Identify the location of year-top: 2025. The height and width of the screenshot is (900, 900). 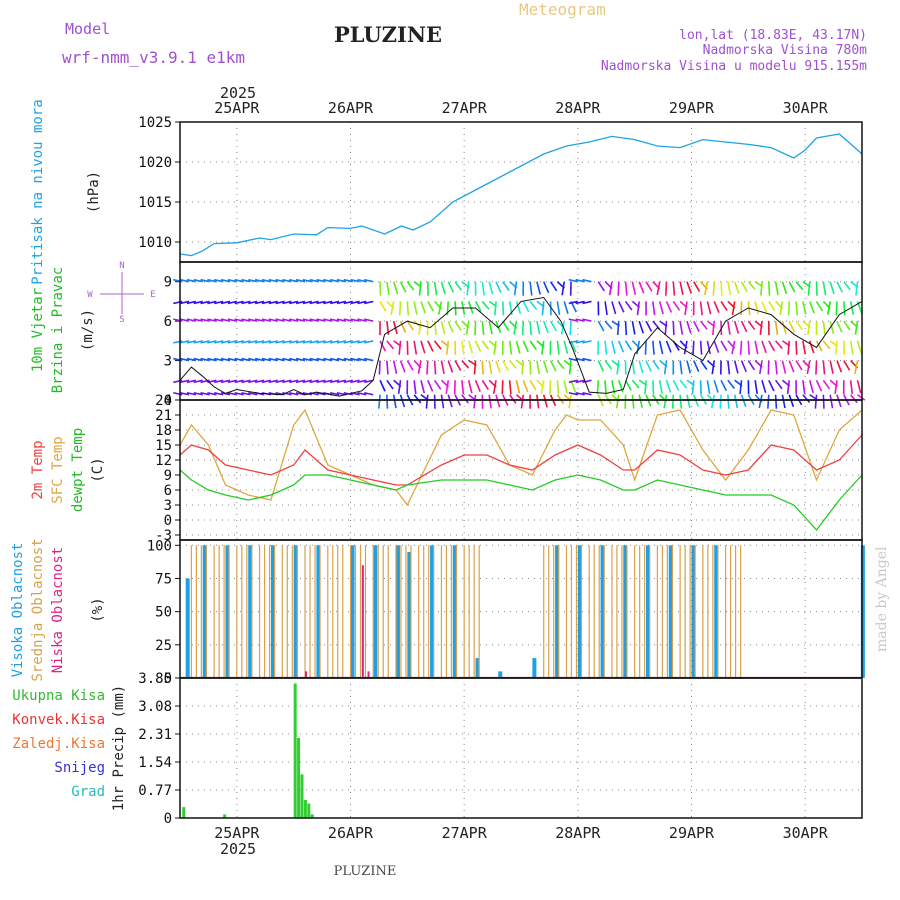
(238, 93).